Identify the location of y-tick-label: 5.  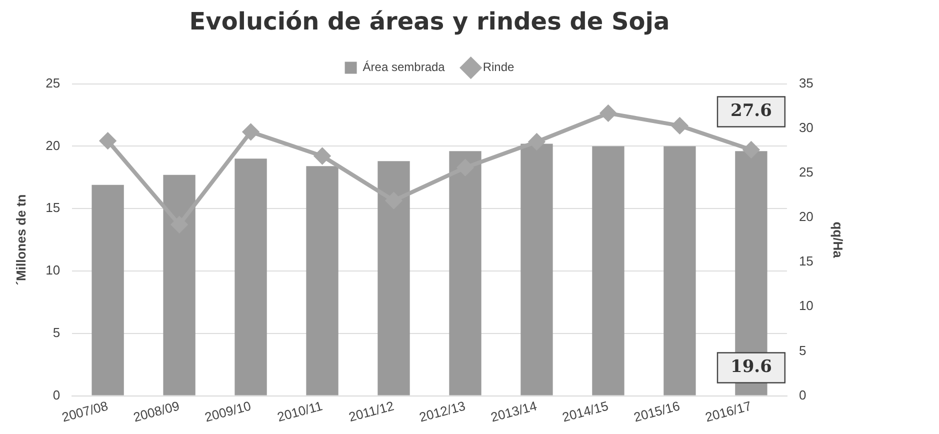
(56, 332).